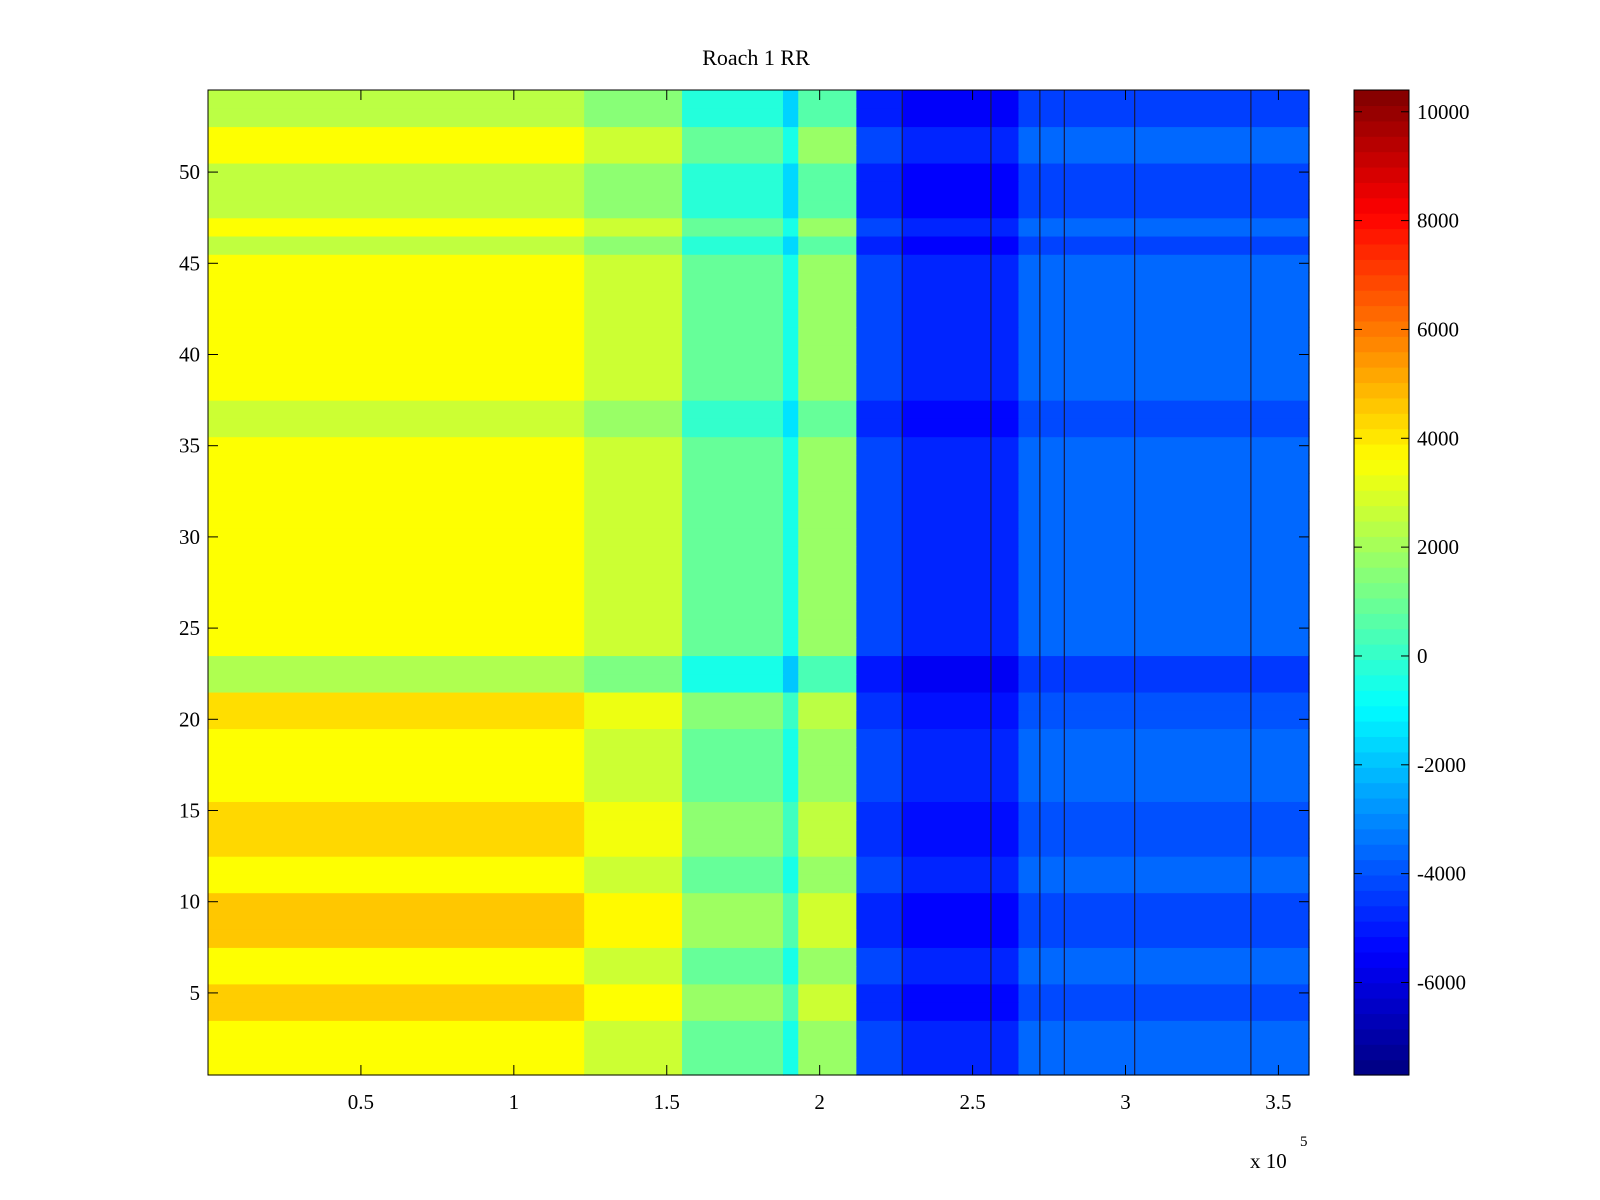 The height and width of the screenshot is (1200, 1600). What do you see at coordinates (189, 446) in the screenshot?
I see `y-tick-label: 35` at bounding box center [189, 446].